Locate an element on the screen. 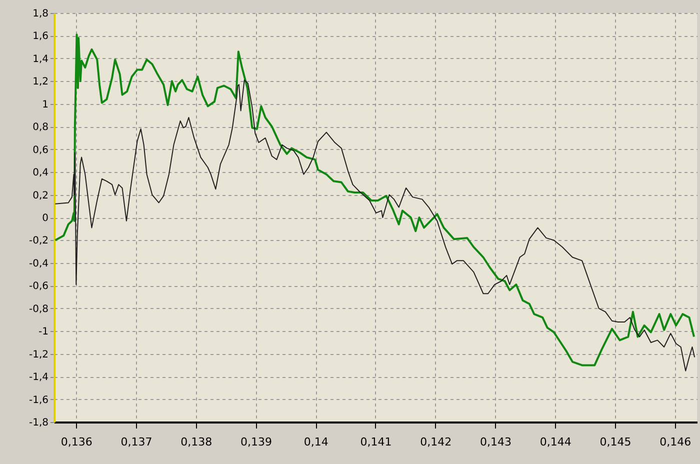 The width and height of the screenshot is (700, 464). y-tick-label: 1,2 is located at coordinates (40, 82).